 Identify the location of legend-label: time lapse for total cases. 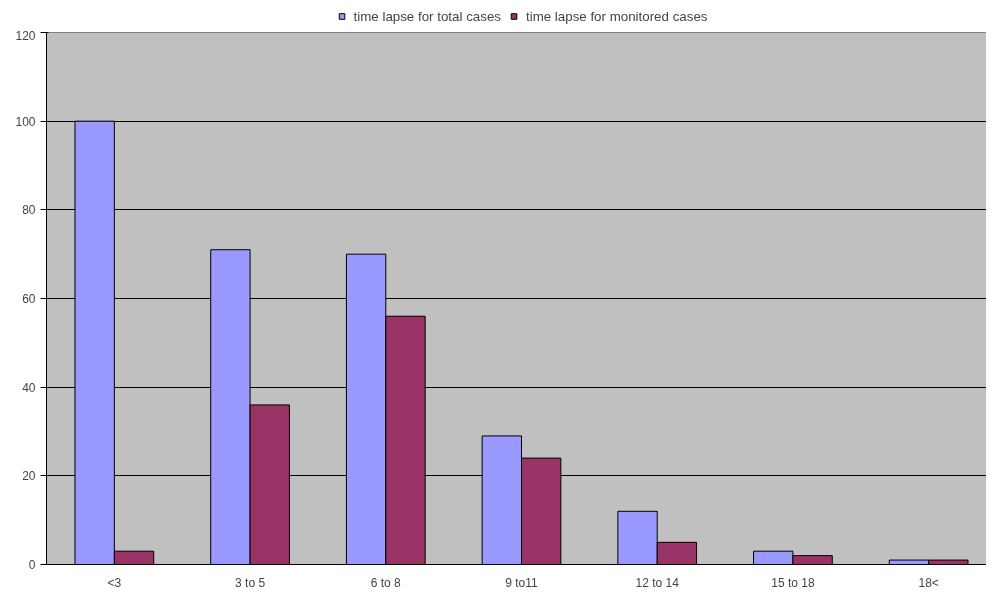
(427, 16).